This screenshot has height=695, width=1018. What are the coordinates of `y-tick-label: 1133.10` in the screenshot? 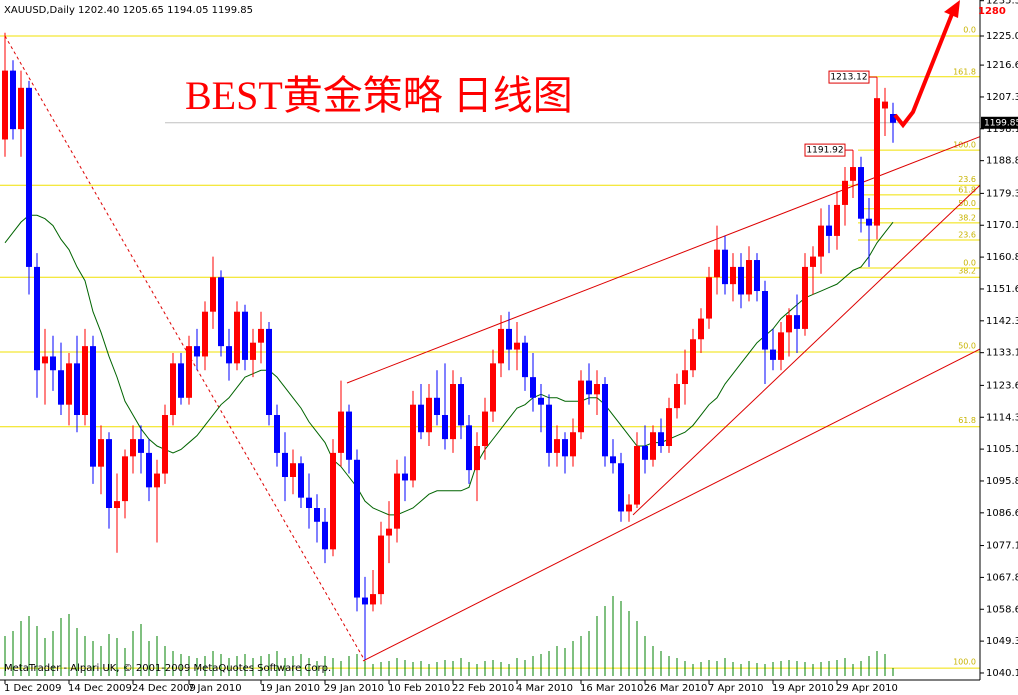 It's located at (1002, 353).